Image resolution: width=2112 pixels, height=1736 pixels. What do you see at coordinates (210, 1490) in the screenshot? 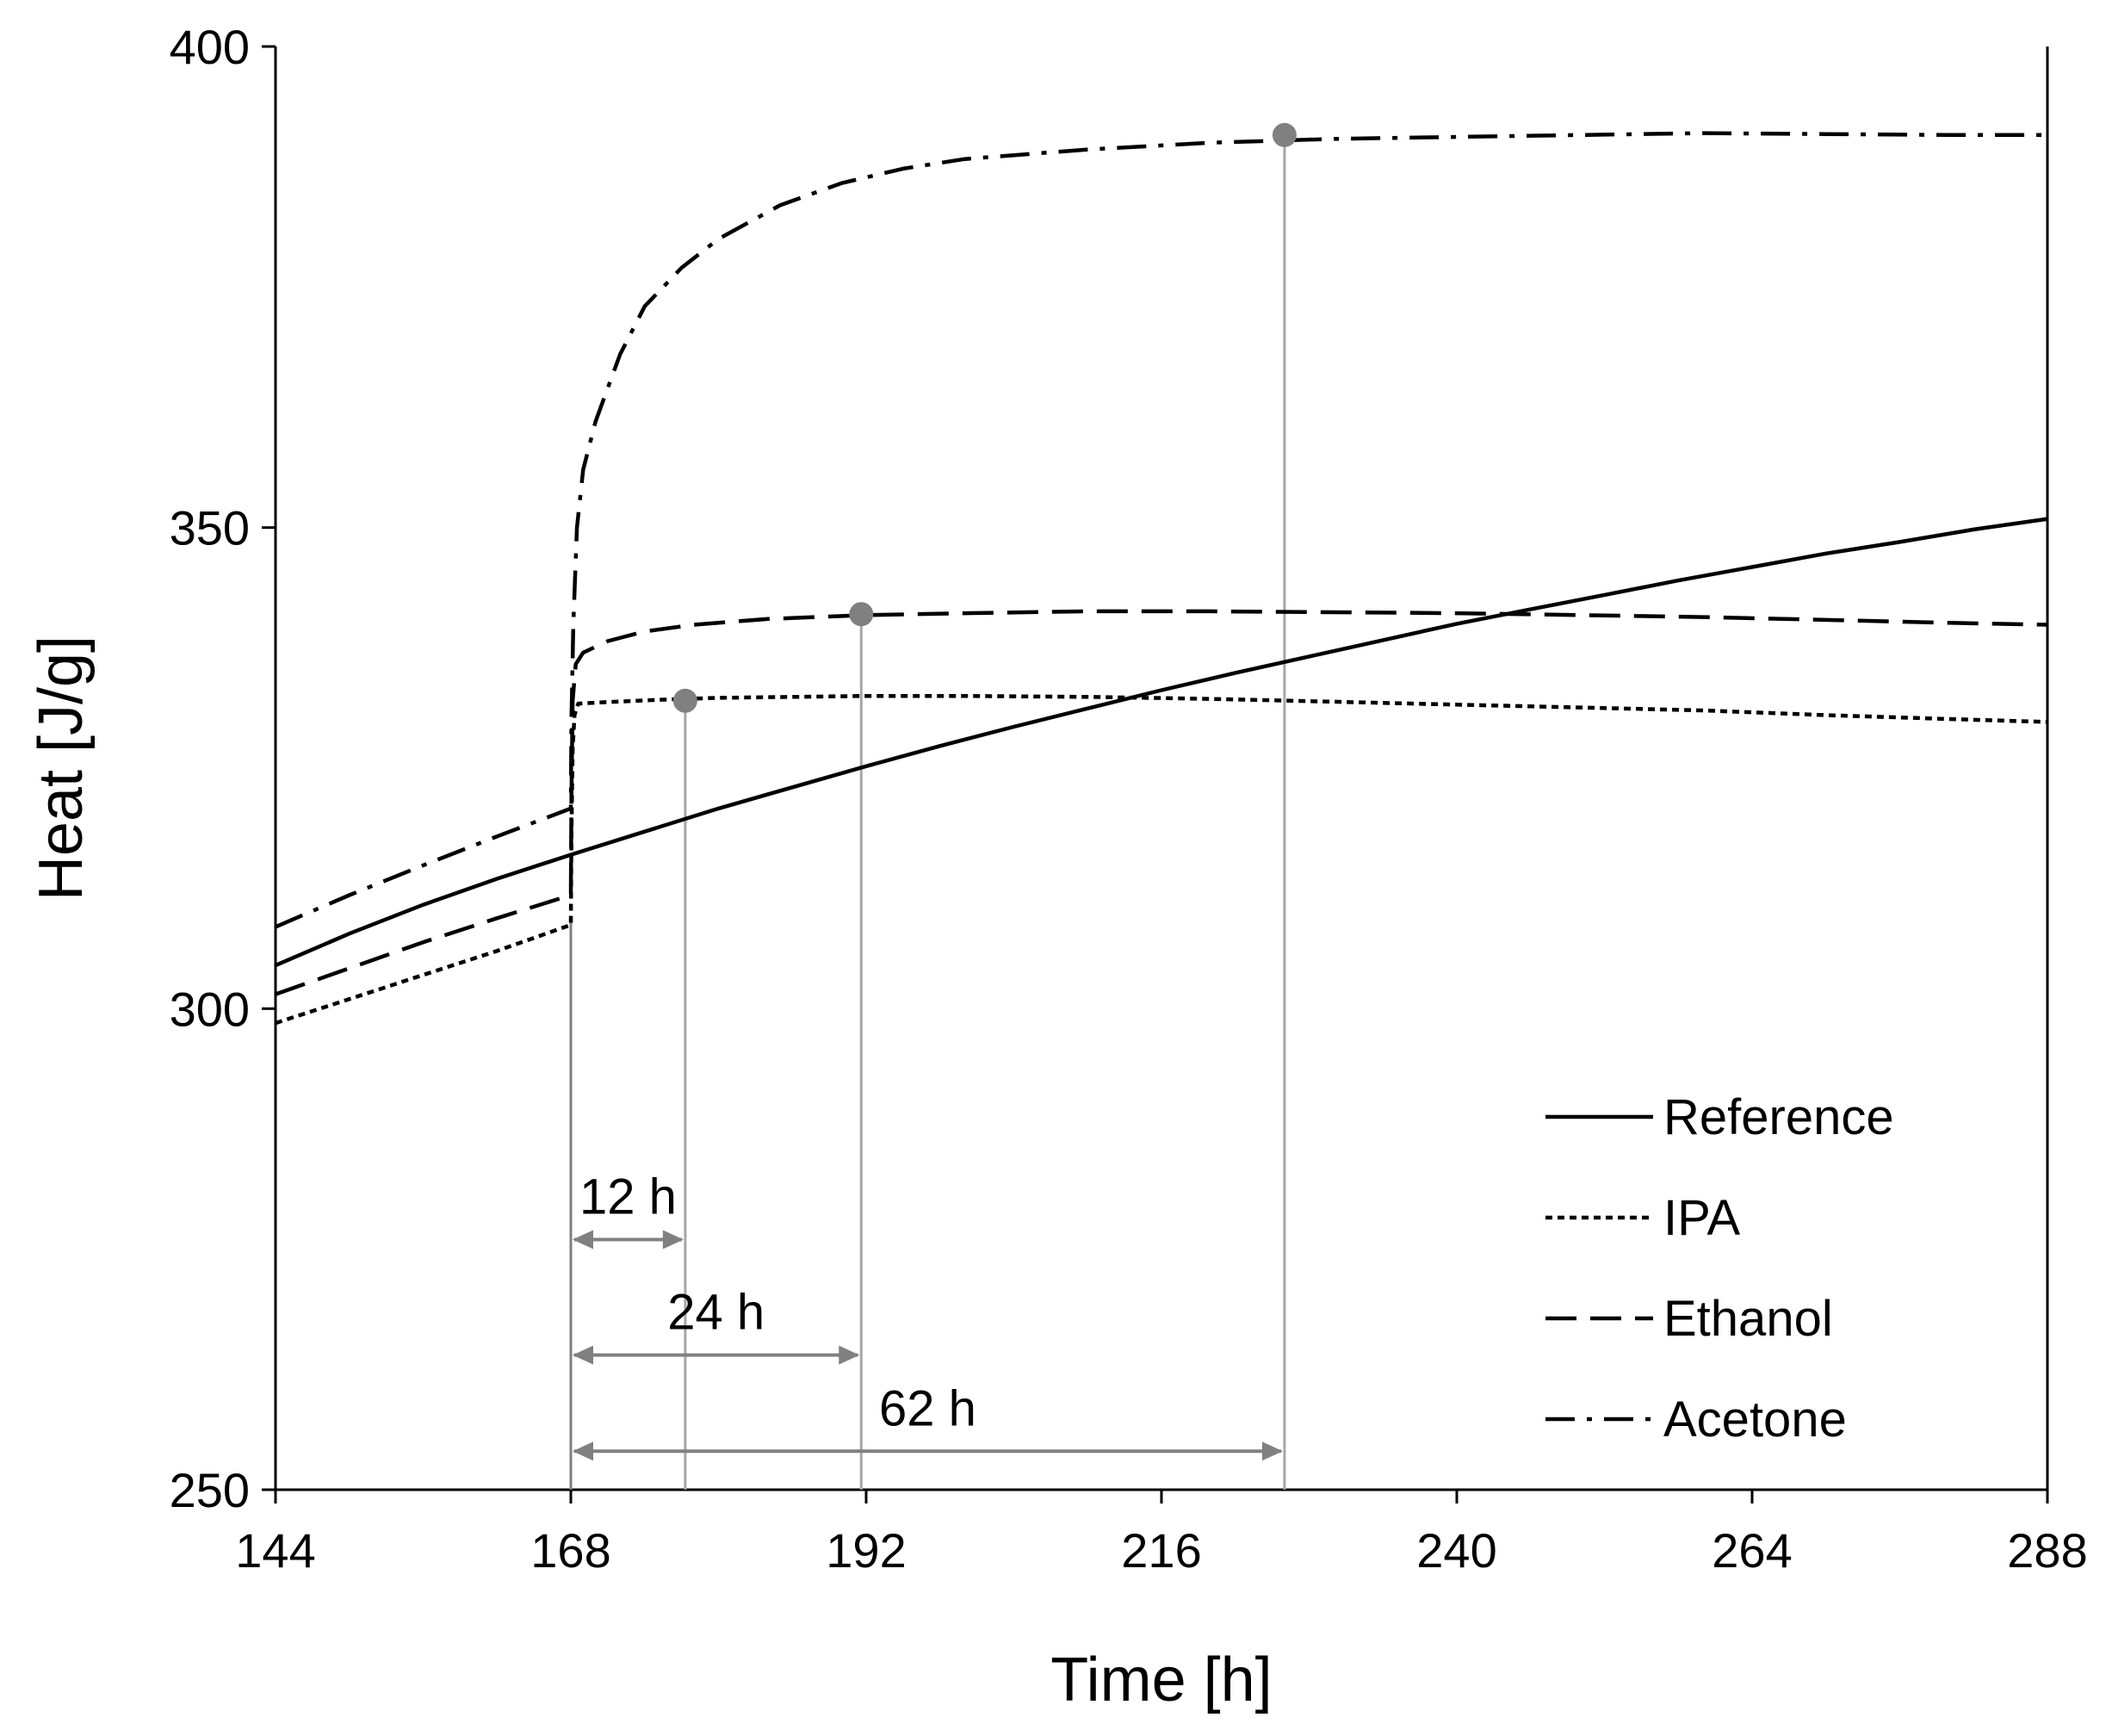
I see `y-tick-label: 250` at bounding box center [210, 1490].